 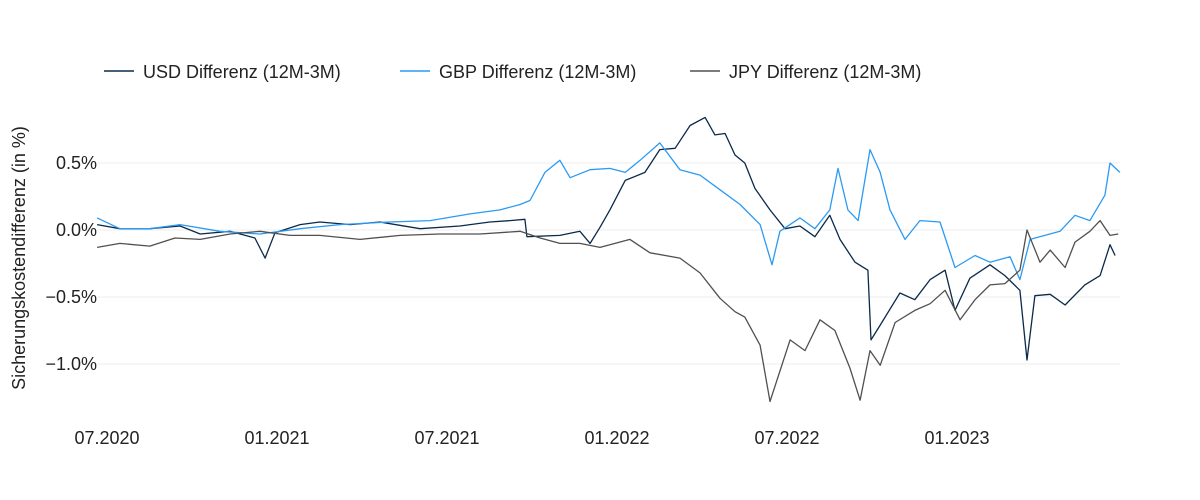 I want to click on y-tick-label: 0.5%, so click(x=76, y=163).